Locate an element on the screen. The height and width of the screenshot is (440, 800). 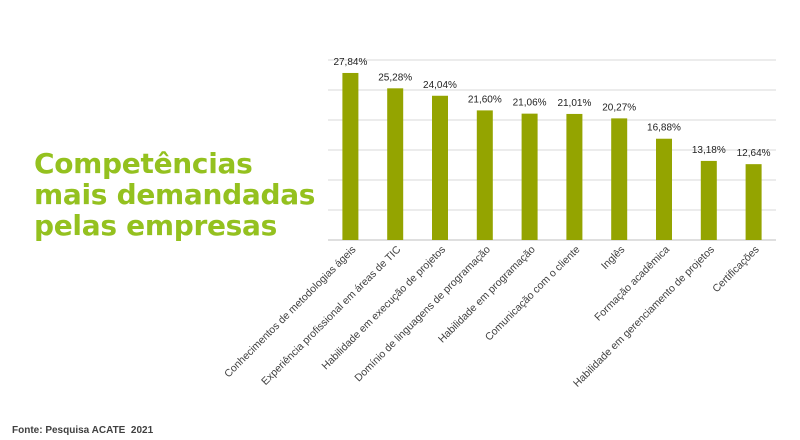
title-line-1: Competências is located at coordinates (143, 163).